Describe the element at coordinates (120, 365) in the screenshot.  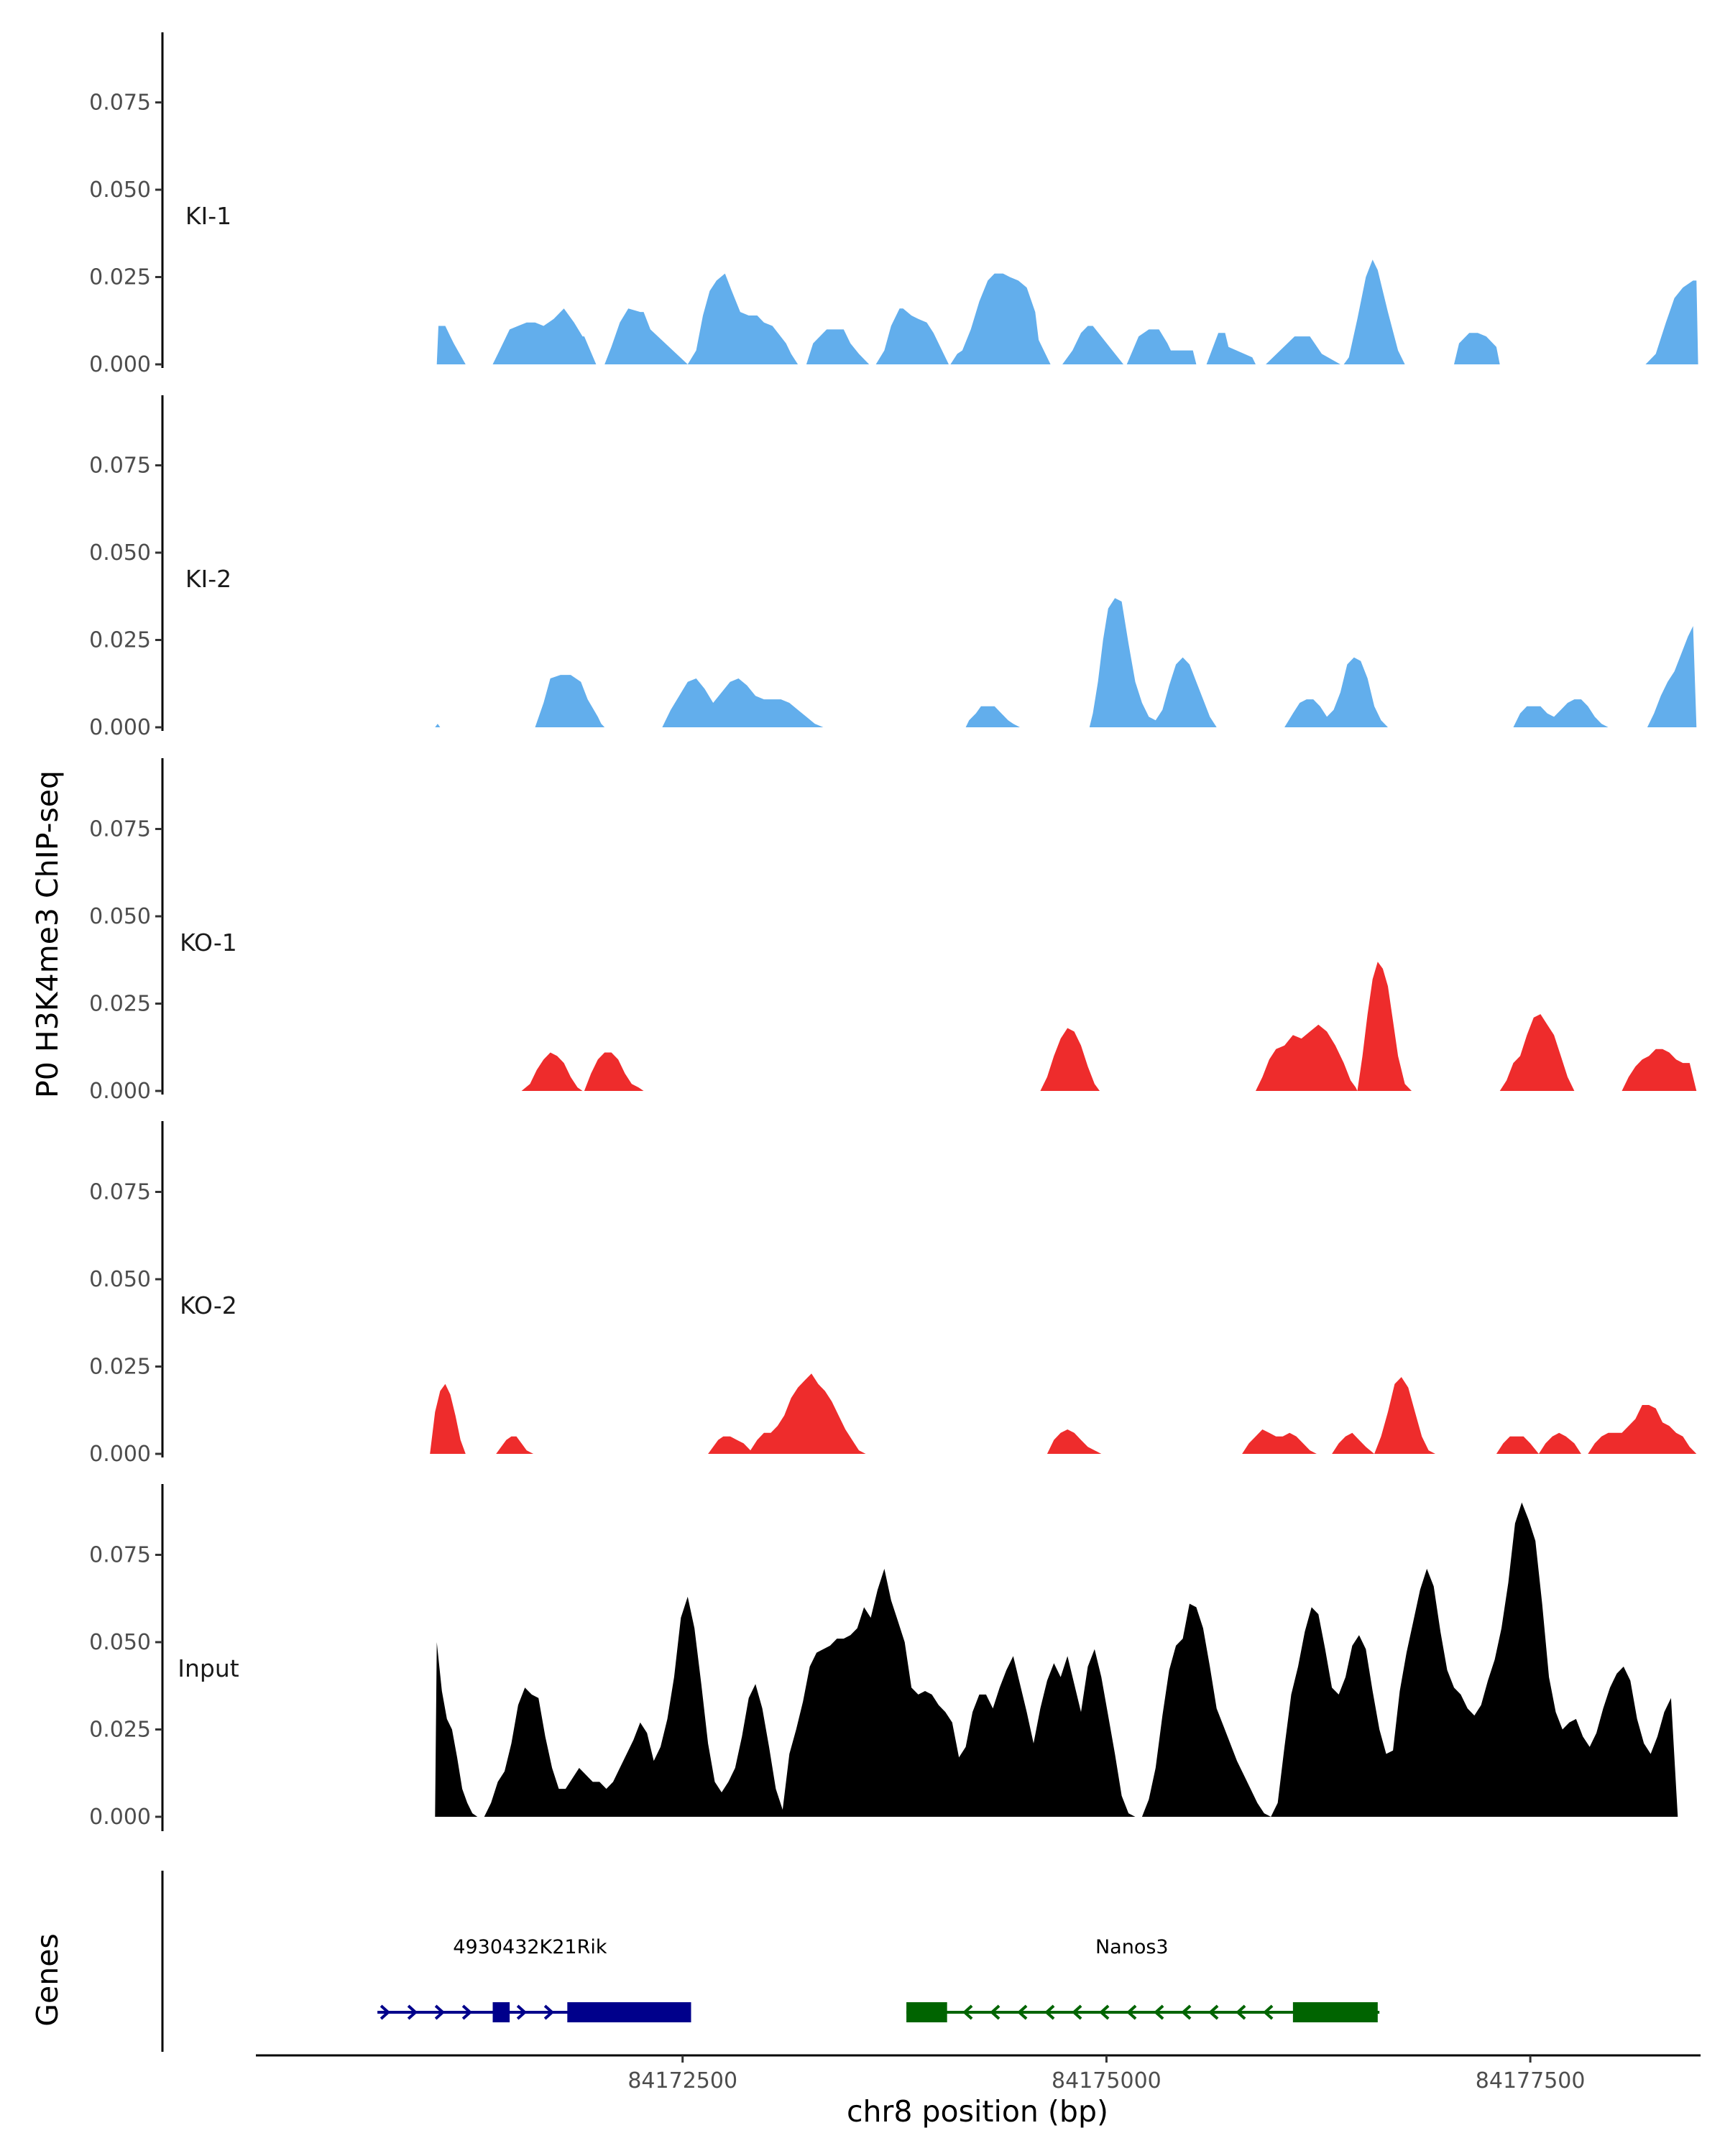
I see `y-tick-label-ki-1: 0.000` at that location.